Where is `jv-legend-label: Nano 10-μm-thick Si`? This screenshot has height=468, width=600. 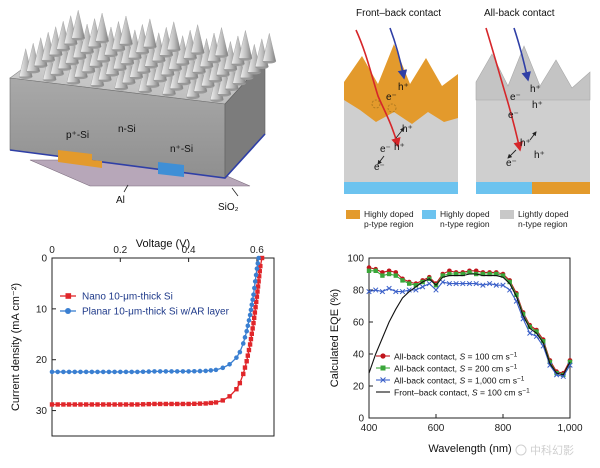 jv-legend-label: Nano 10-μm-thick Si is located at coordinates (127, 297).